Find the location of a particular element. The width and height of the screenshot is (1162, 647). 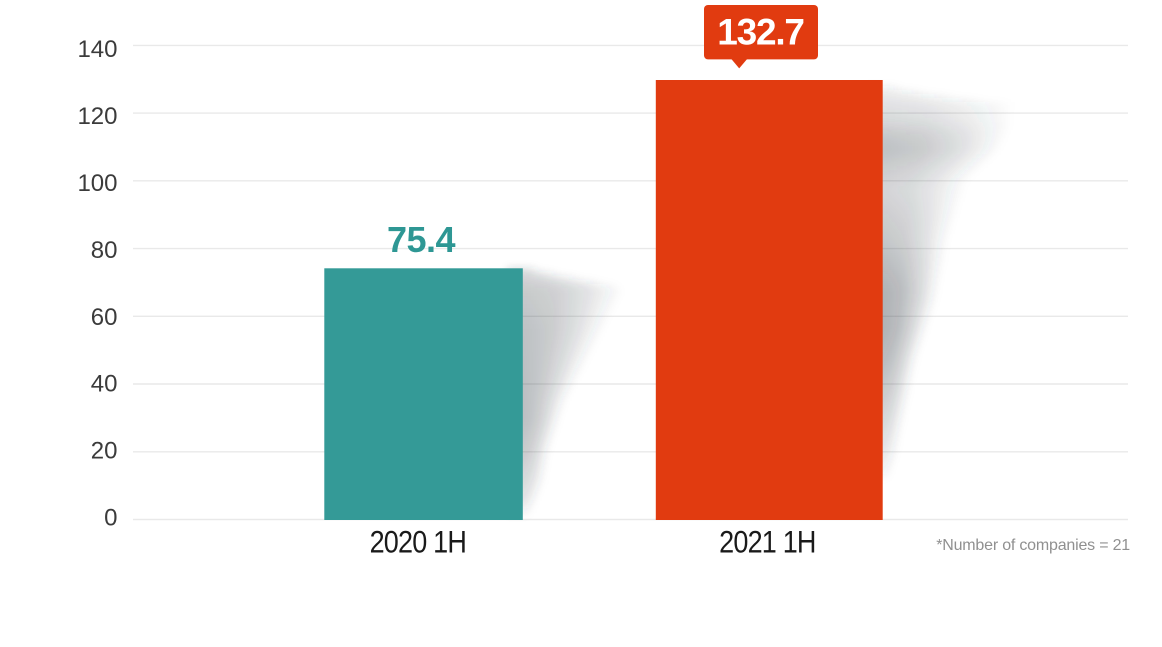

svg-text: 40 is located at coordinates (104, 384).